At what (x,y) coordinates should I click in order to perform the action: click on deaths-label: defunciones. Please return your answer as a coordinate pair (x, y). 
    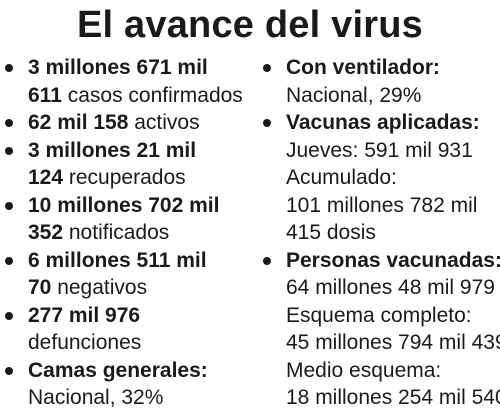
    Looking at the image, I should click on (85, 342).